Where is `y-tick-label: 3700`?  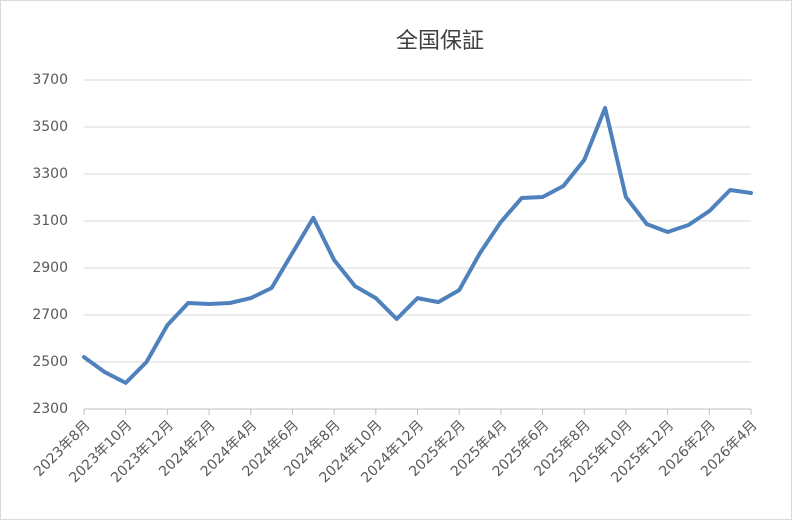
y-tick-label: 3700 is located at coordinates (50, 80).